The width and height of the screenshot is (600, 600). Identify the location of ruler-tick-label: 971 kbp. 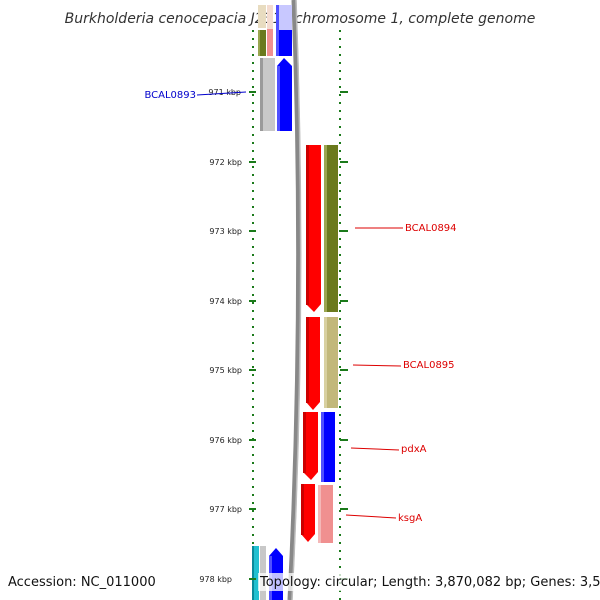
(224, 92).